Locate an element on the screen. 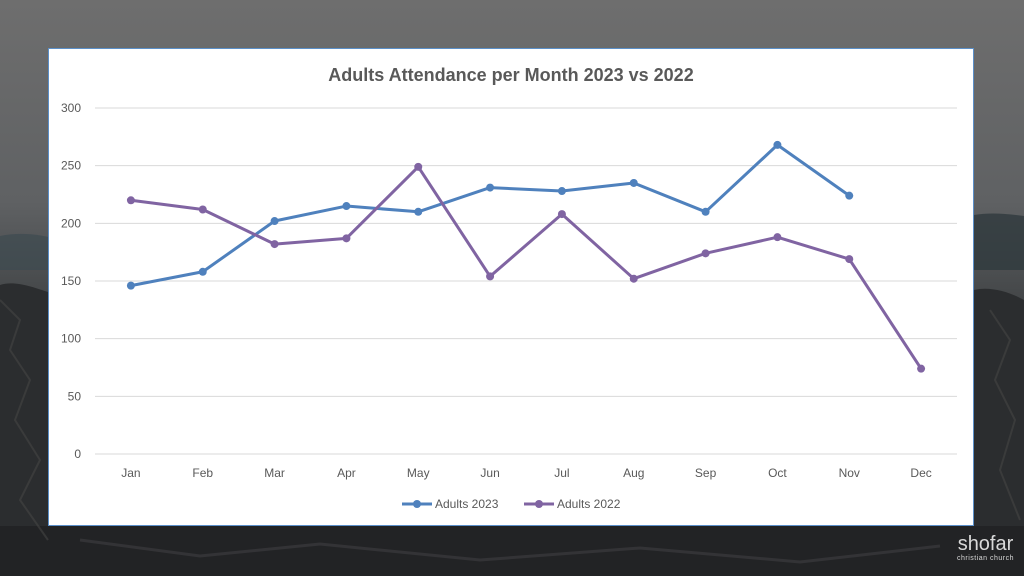  x-tick-label: Jul is located at coordinates (561, 473).